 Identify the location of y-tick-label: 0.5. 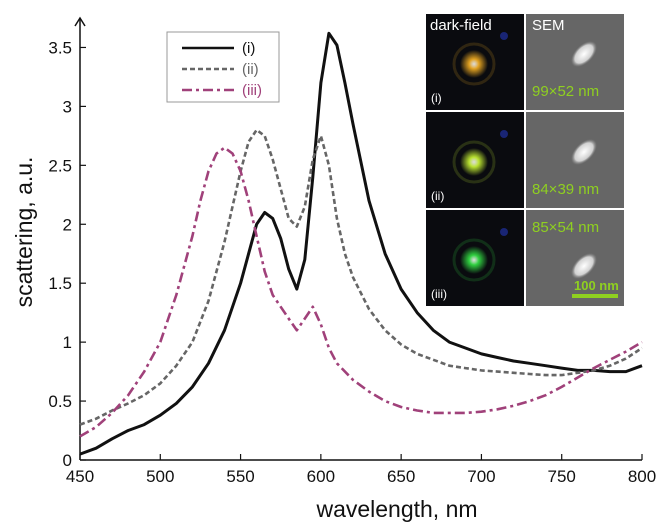
(60, 401).